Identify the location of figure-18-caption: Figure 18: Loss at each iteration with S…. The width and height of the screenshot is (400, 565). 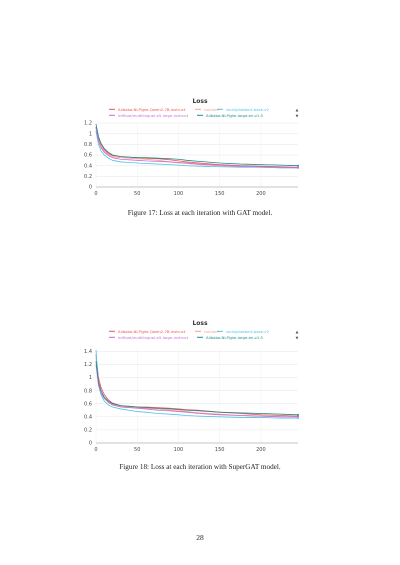
(200, 467).